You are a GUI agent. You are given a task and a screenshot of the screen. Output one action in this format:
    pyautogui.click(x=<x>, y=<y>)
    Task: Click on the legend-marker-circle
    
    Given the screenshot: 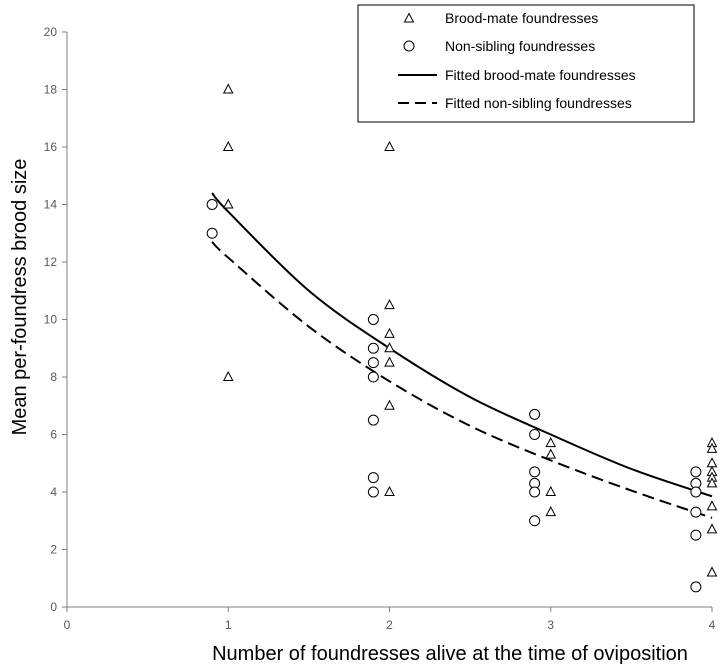 What is the action you would take?
    pyautogui.click(x=409, y=46)
    